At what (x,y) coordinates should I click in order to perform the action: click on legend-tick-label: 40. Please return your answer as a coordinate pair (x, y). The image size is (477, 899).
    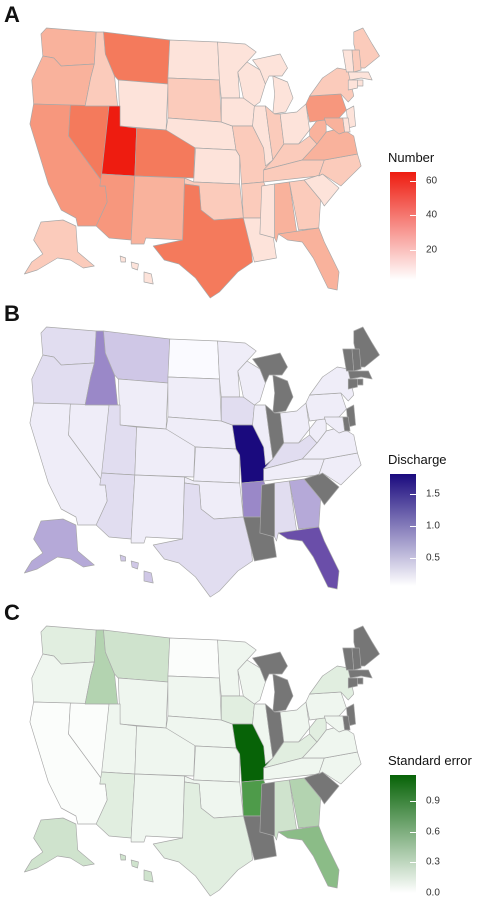
    Looking at the image, I should click on (432, 215).